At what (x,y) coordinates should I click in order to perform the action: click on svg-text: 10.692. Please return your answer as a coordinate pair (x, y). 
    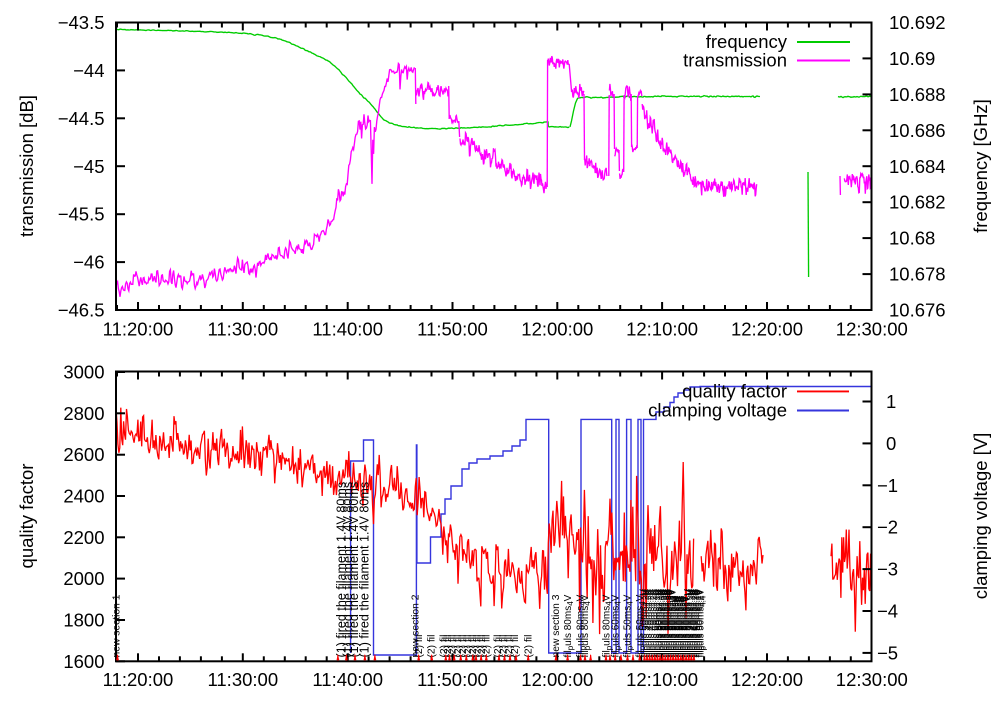
    Looking at the image, I should click on (917, 22).